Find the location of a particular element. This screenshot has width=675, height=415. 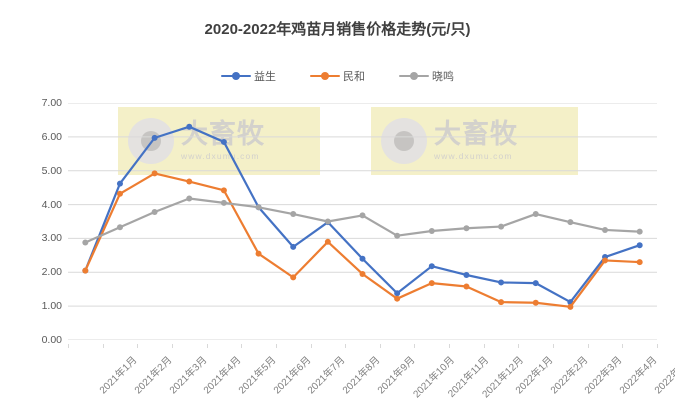

chart-legend: 益生 民和 晓鸣 is located at coordinates (337, 76).